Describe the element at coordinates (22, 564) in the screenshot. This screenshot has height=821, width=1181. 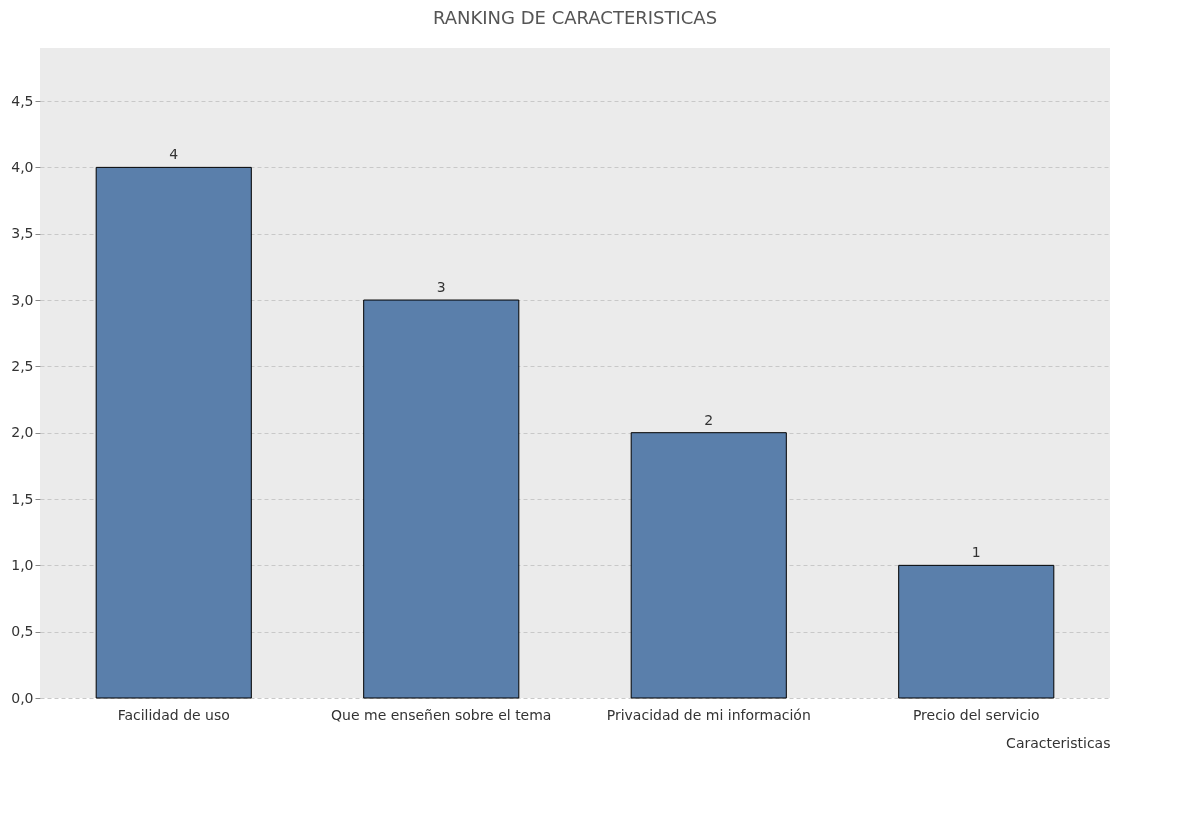
I see `y-tick-label: 1,0` at that location.